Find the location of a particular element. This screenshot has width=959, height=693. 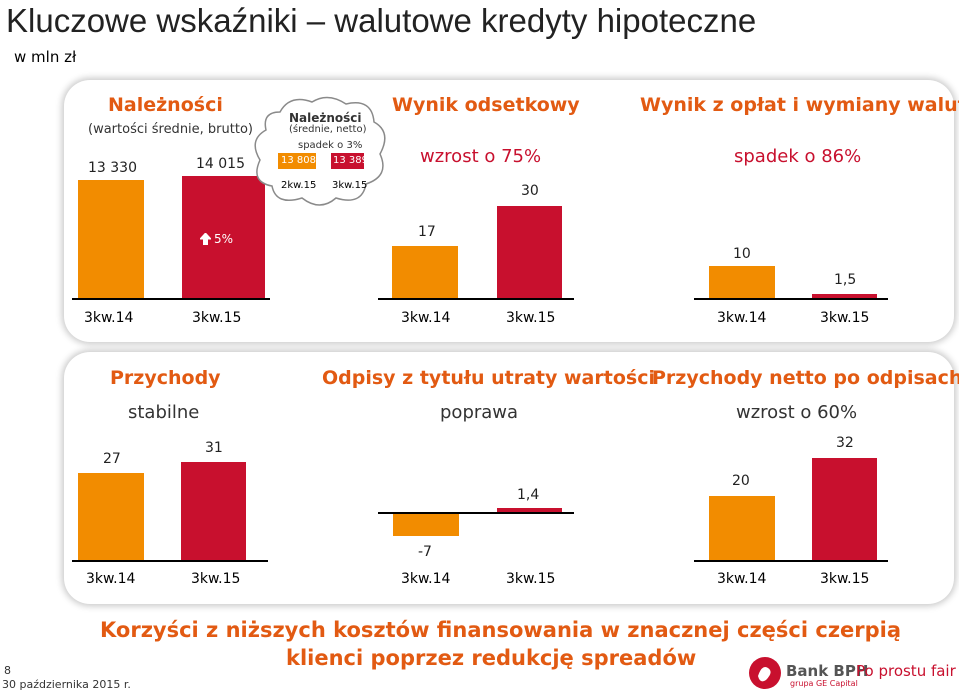

unit-label: w mln zł is located at coordinates (45, 57).